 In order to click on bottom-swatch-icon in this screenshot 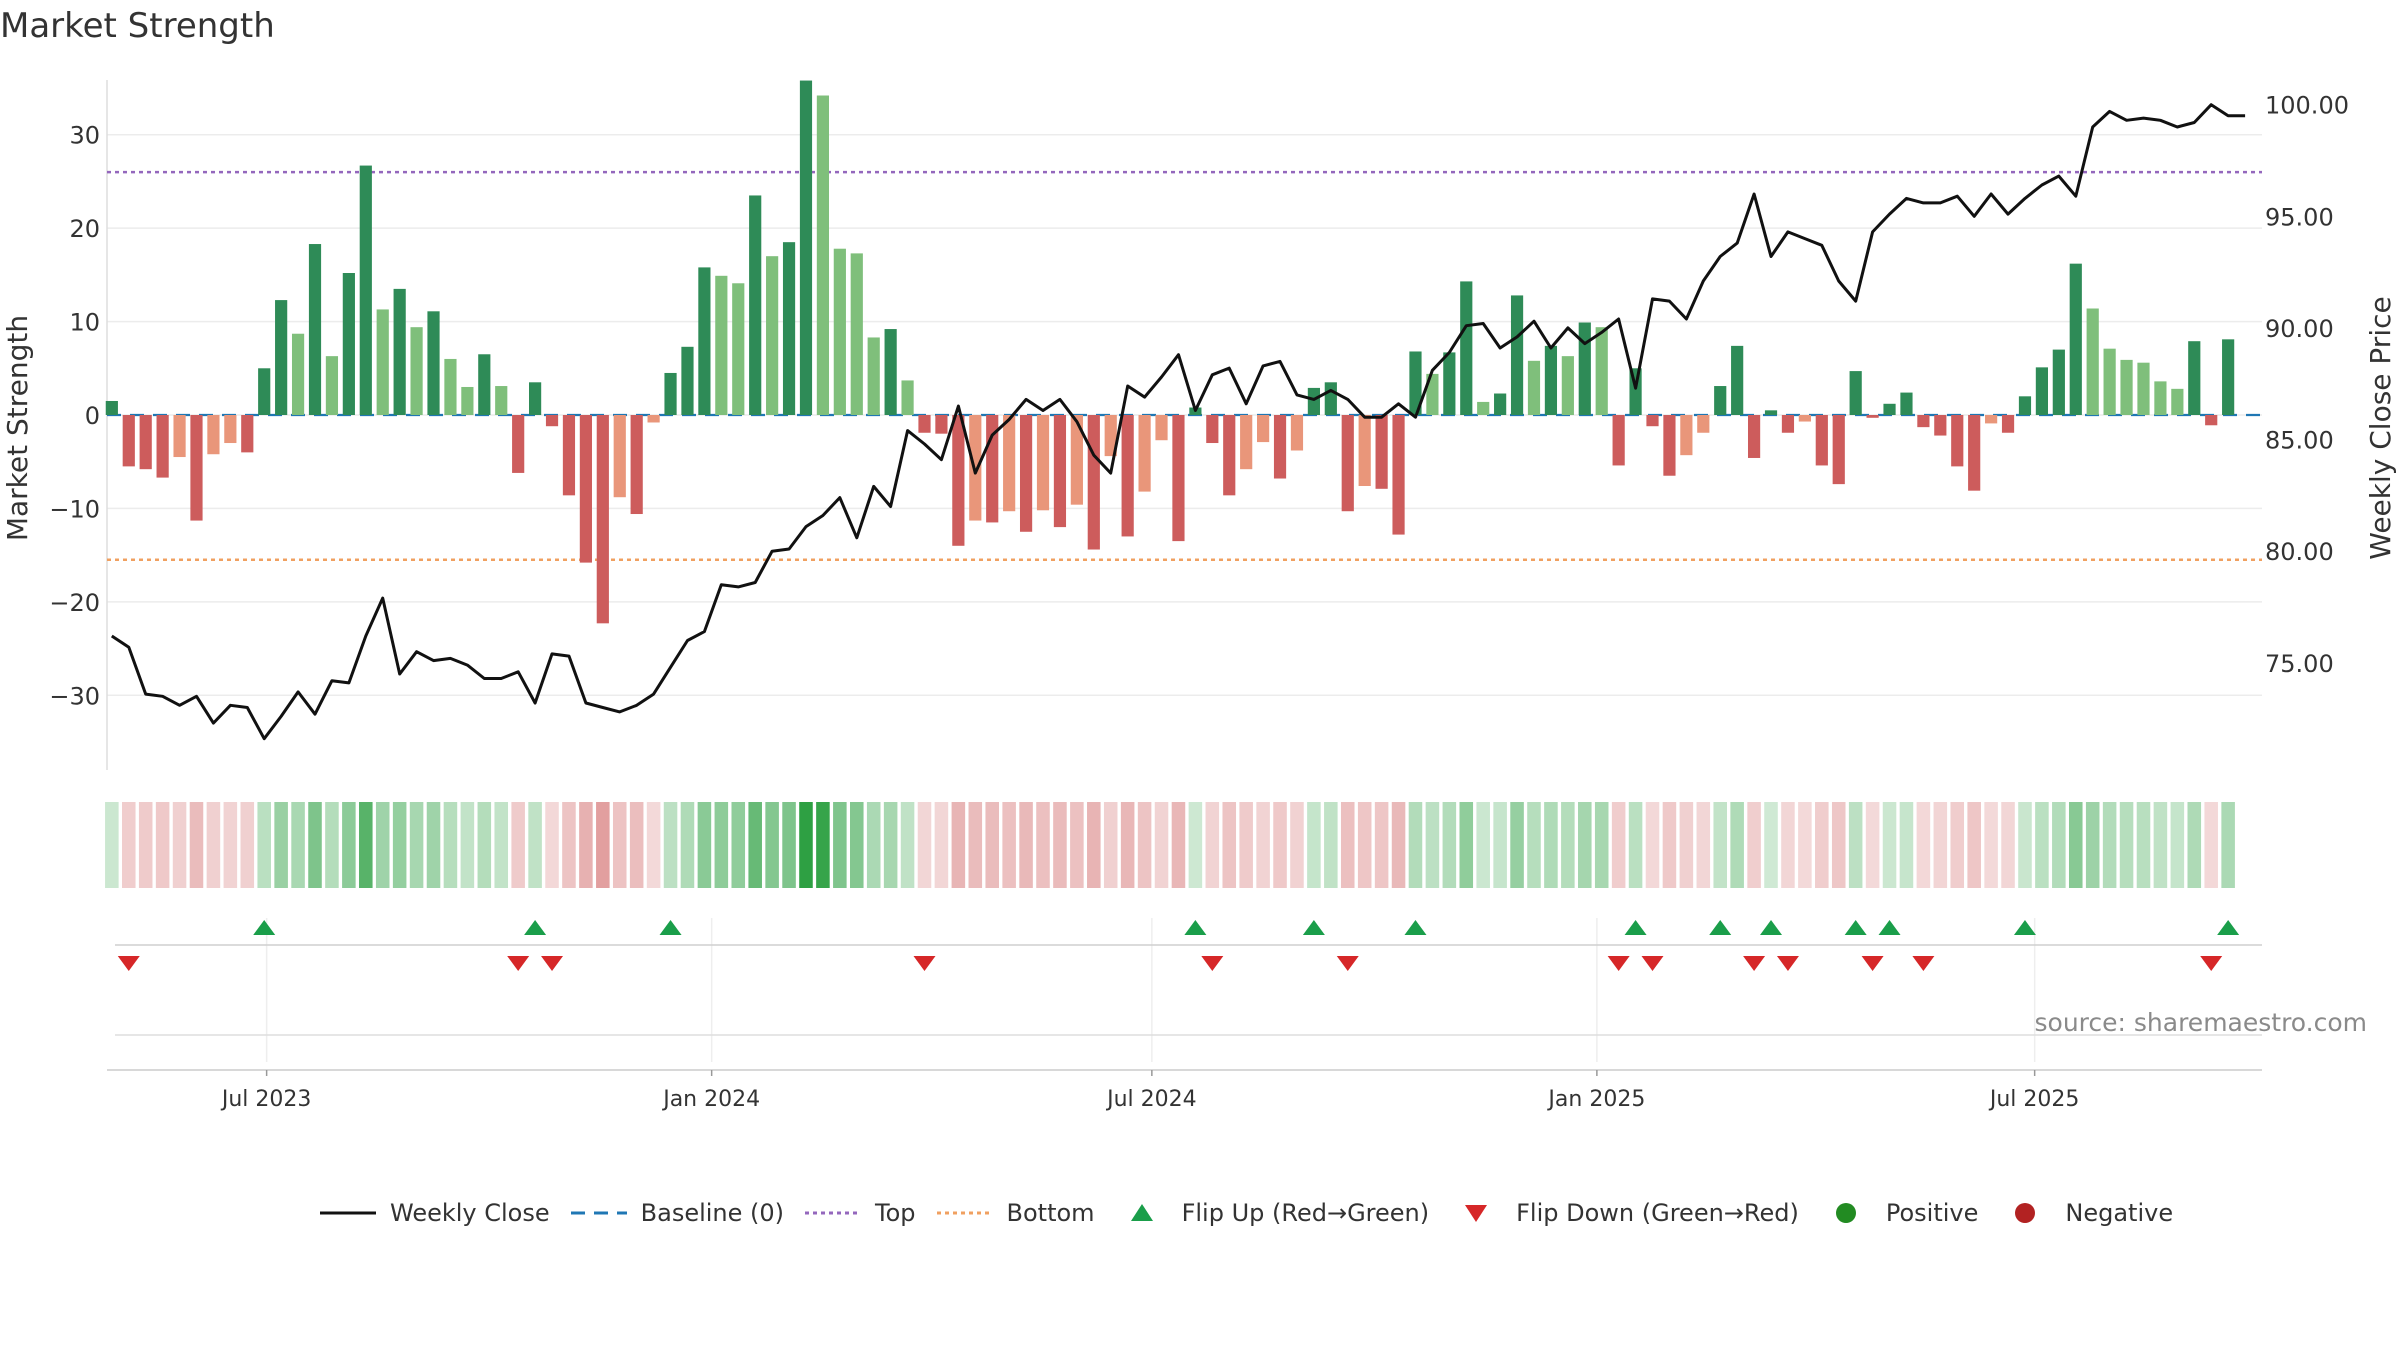, I will do `click(964, 1213)`.